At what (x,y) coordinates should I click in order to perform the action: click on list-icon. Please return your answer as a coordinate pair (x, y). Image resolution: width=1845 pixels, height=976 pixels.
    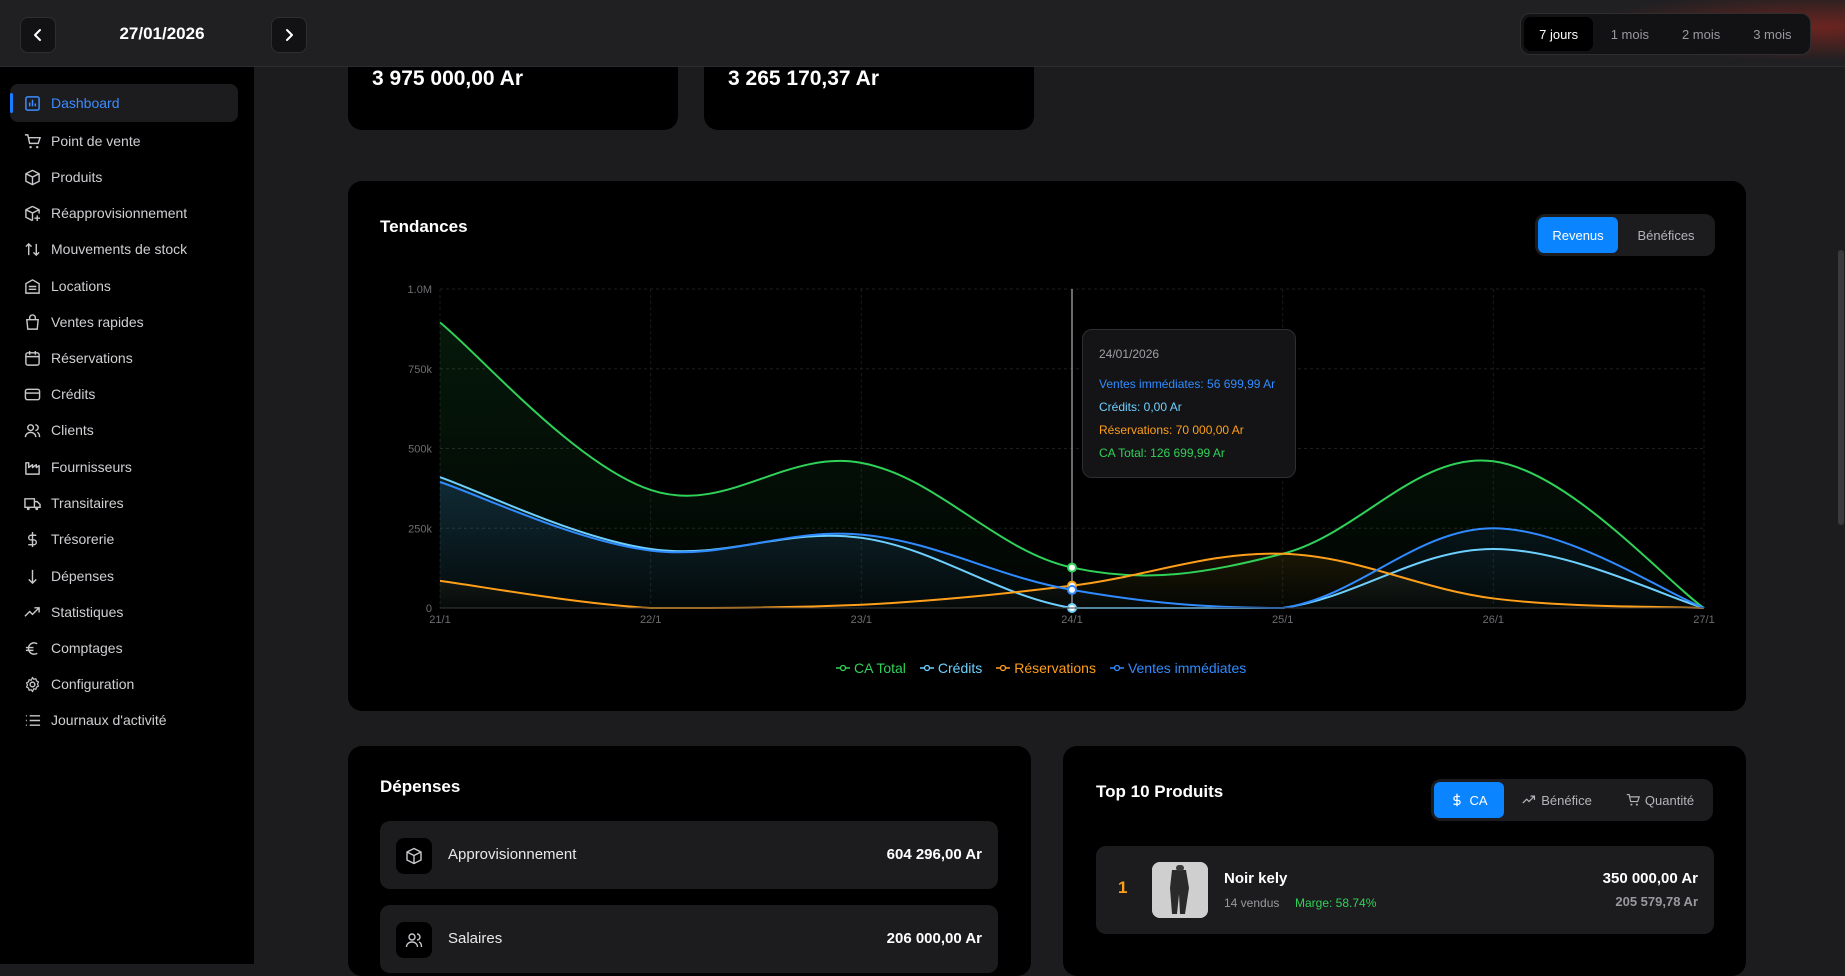
    Looking at the image, I should click on (33, 720).